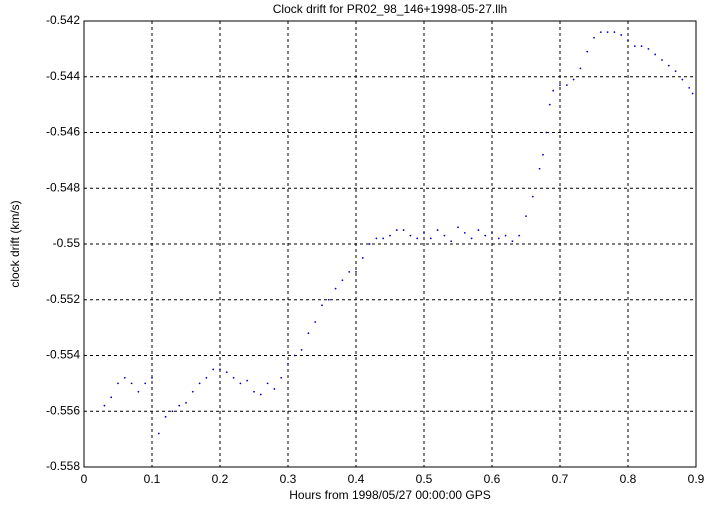 The width and height of the screenshot is (721, 505). Describe the element at coordinates (67, 243) in the screenshot. I see `y-tick-label: -0.55` at that location.